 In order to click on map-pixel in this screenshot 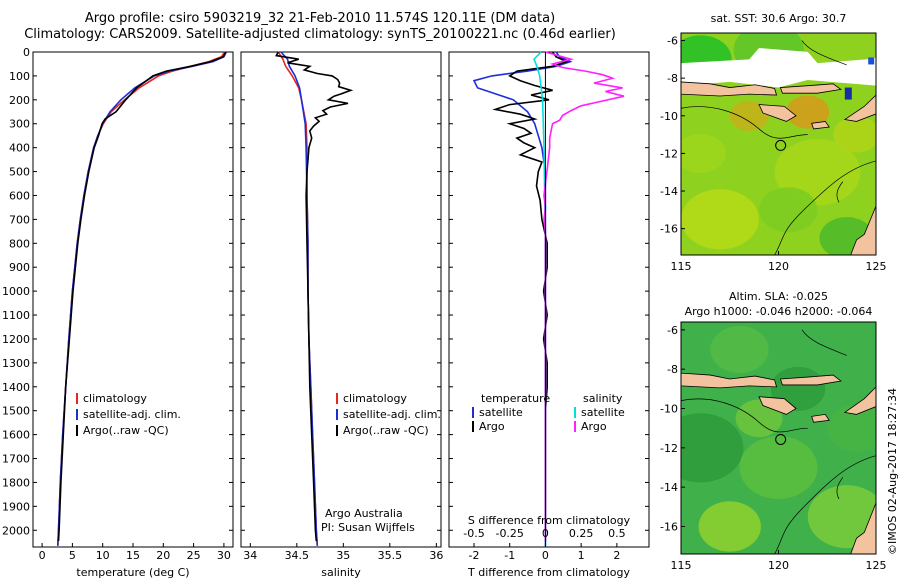, I will do `click(848, 93)`.